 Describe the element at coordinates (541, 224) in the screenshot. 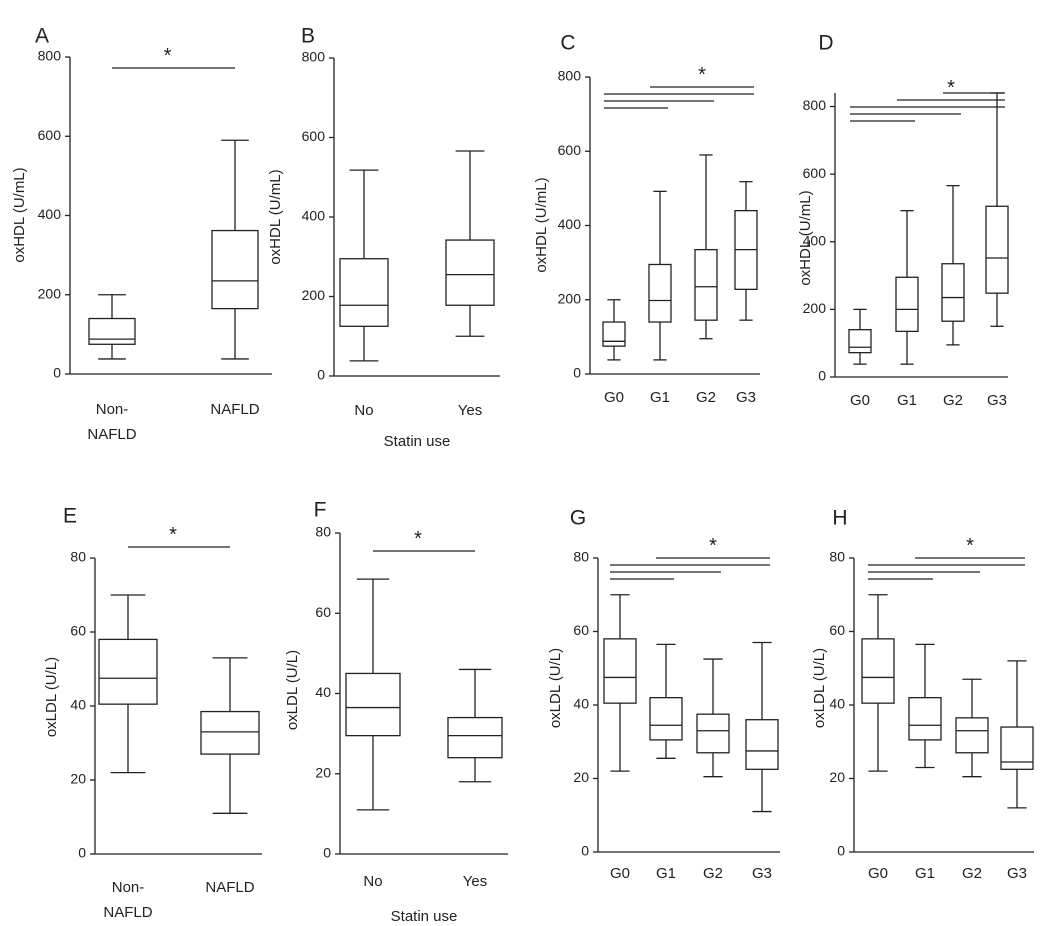

I see `y-axis-label: oxHDL (U/mL)` at that location.